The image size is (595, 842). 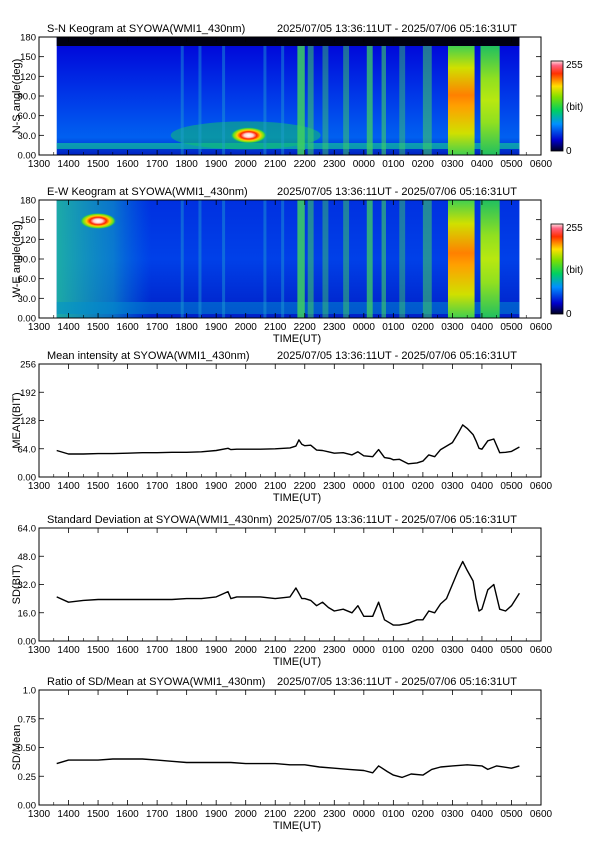 What do you see at coordinates (27, 116) in the screenshot?
I see `y-tick-label: 60.0` at bounding box center [27, 116].